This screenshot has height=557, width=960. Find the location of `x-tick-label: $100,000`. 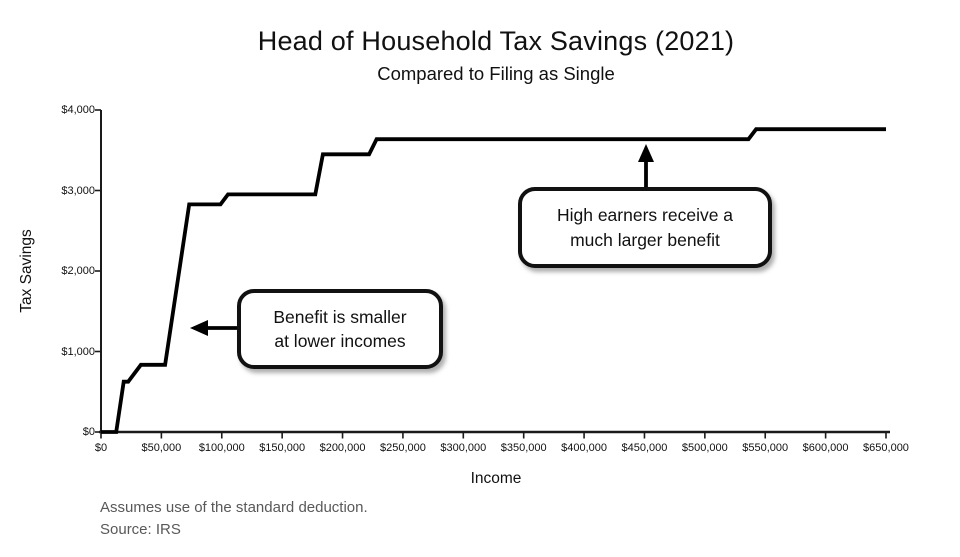

x-tick-label: $100,000 is located at coordinates (221, 448).